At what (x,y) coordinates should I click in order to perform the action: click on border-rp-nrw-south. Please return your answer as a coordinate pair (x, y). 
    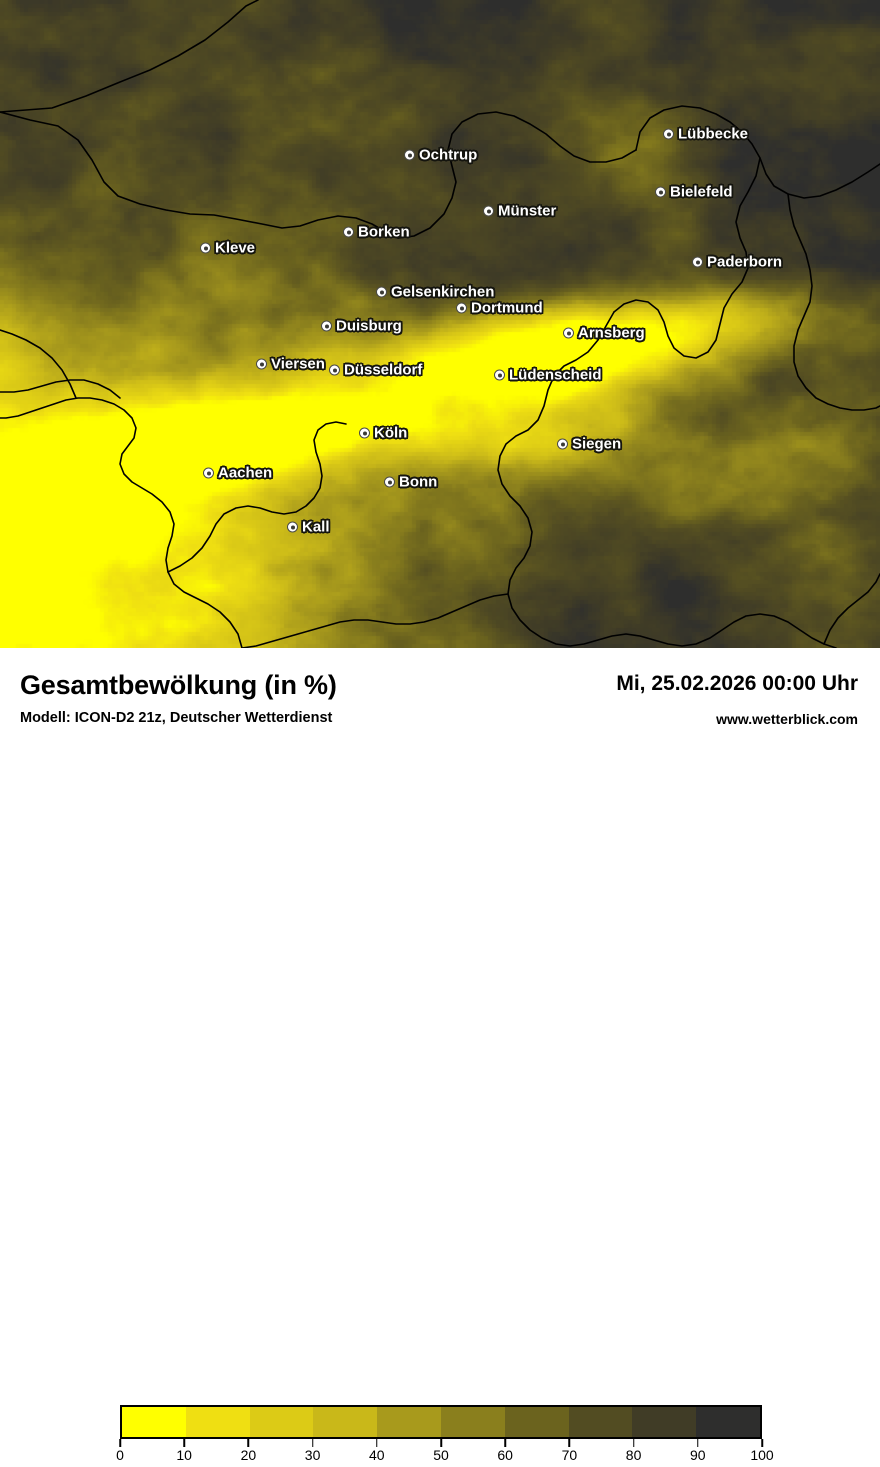
    Looking at the image, I should click on (375, 620).